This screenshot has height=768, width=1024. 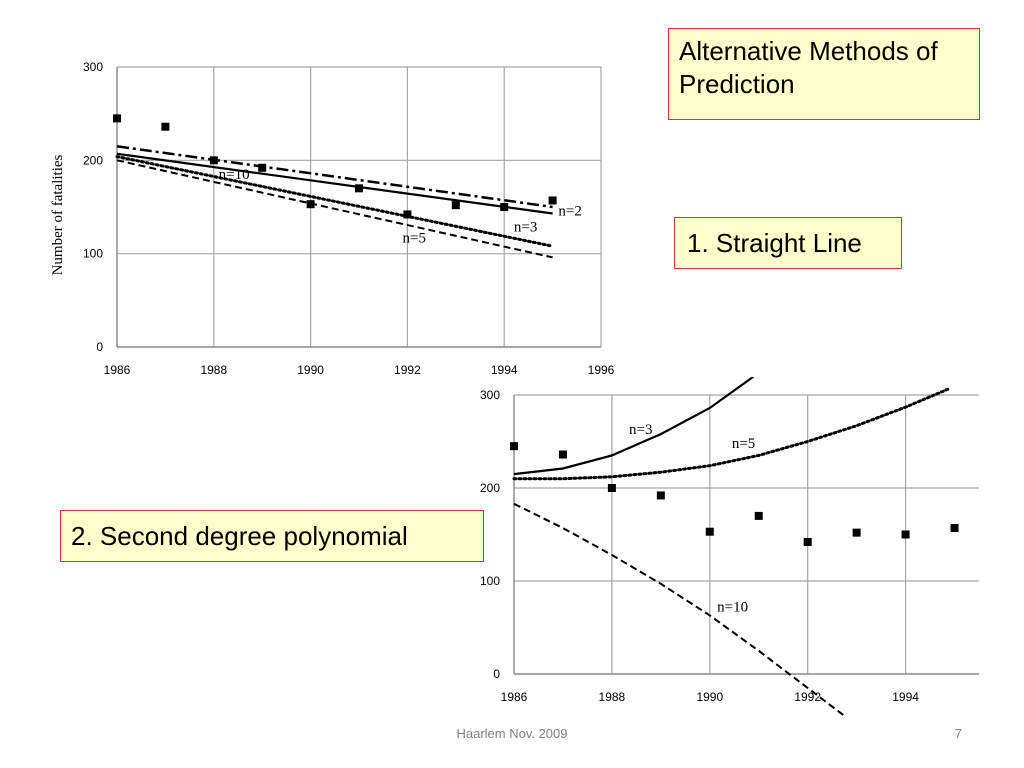 What do you see at coordinates (732, 608) in the screenshot?
I see `series-label: n=10` at bounding box center [732, 608].